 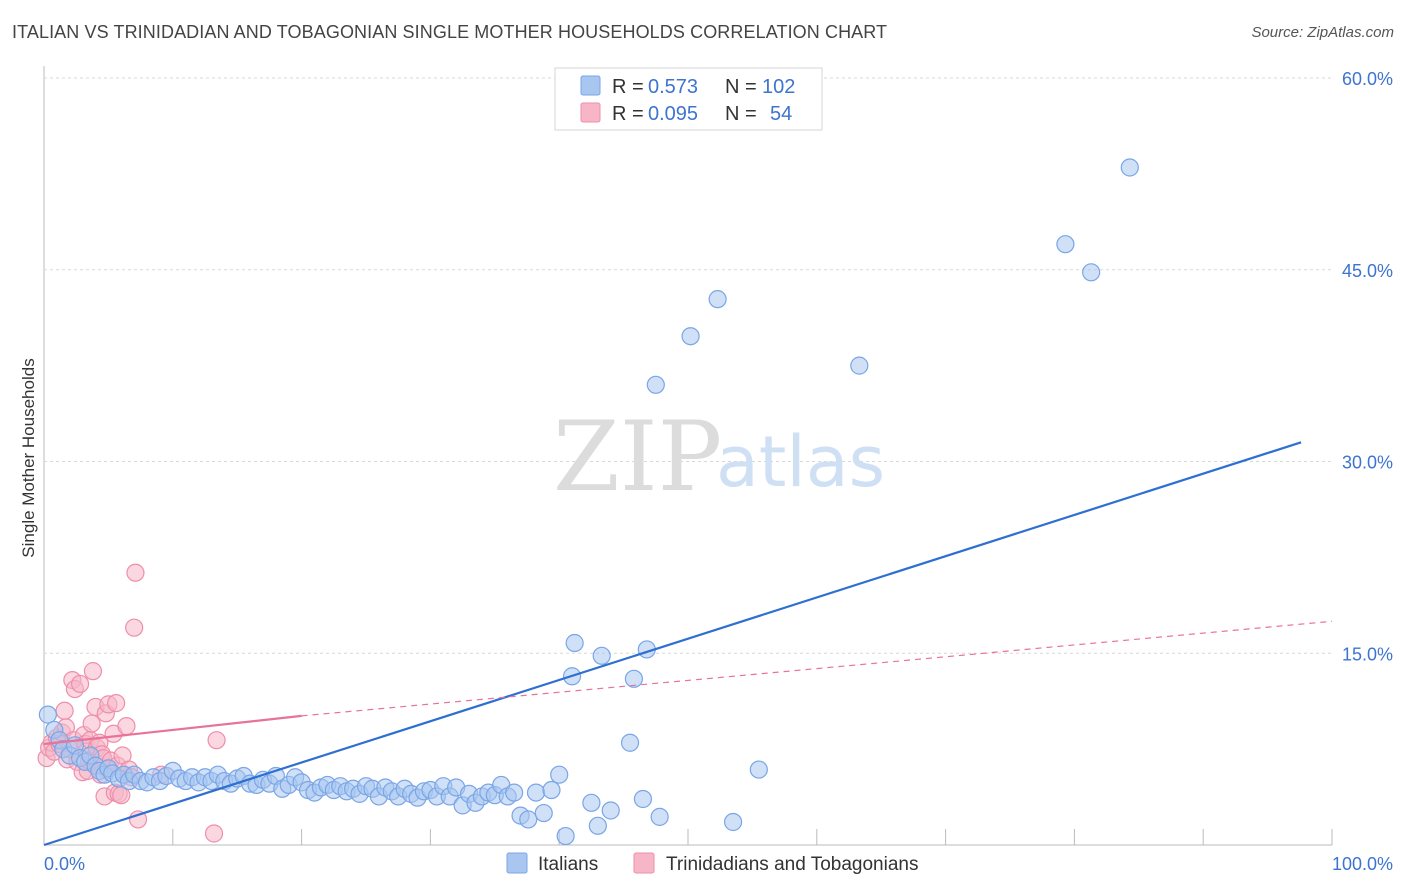 I want to click on bottom-legend-swatch-trinidadians, so click(x=644, y=863).